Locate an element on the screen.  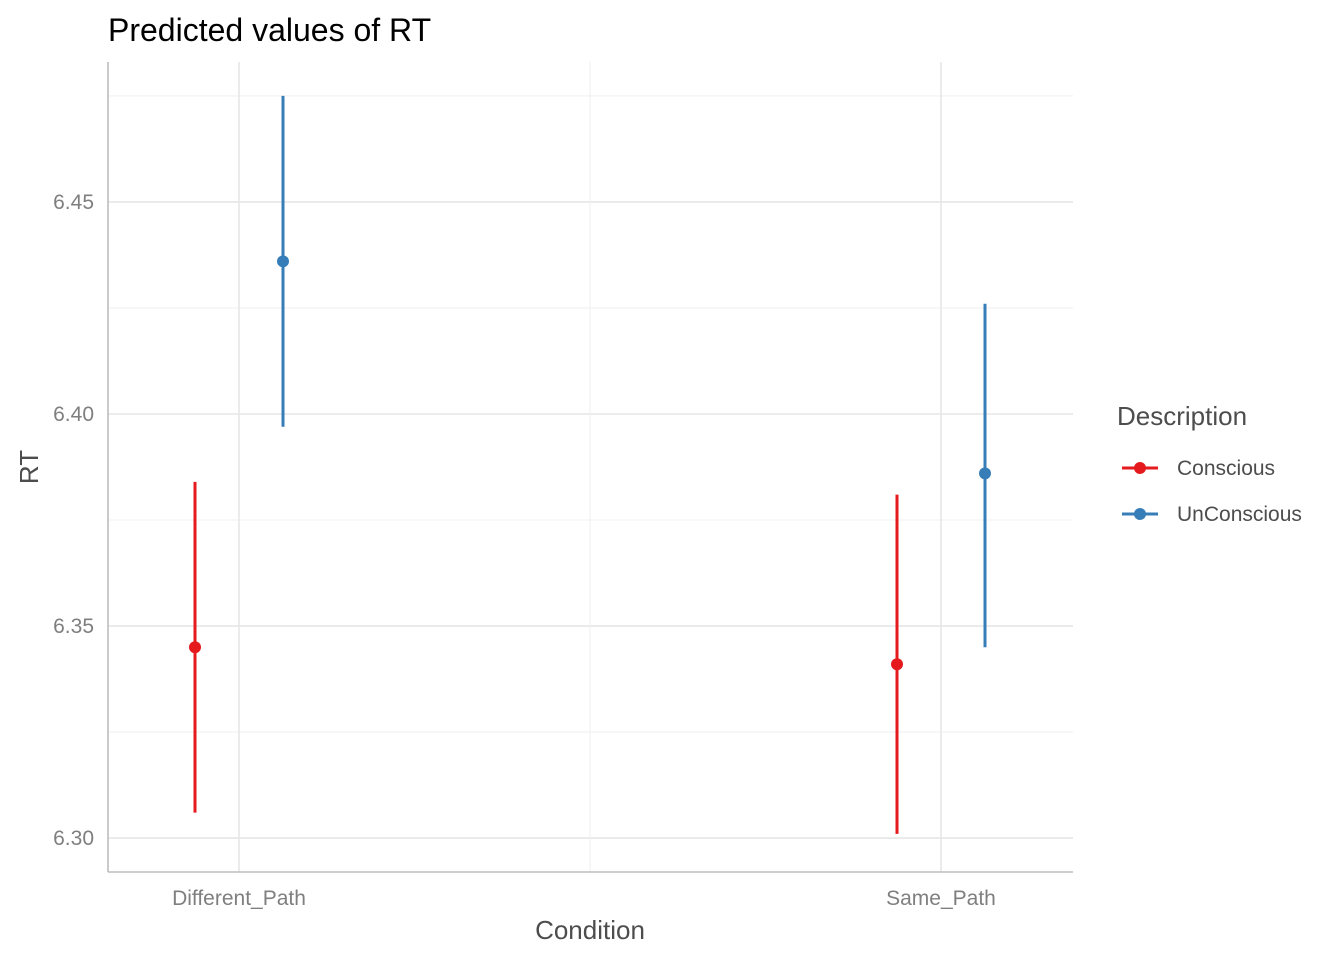
x-tick-labels: Different_Path Same_Path is located at coordinates (584, 898).